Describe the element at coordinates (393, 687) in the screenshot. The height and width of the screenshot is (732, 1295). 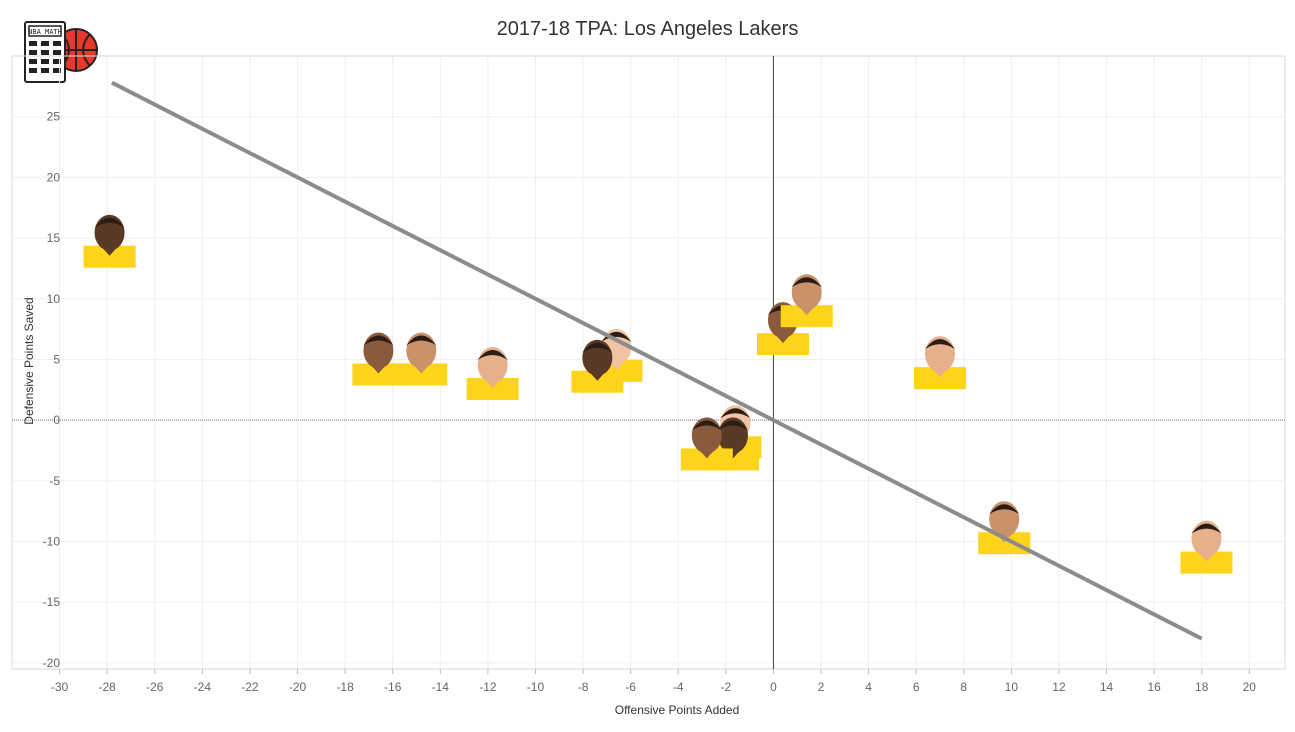
I see `x-tick-label: -16` at that location.